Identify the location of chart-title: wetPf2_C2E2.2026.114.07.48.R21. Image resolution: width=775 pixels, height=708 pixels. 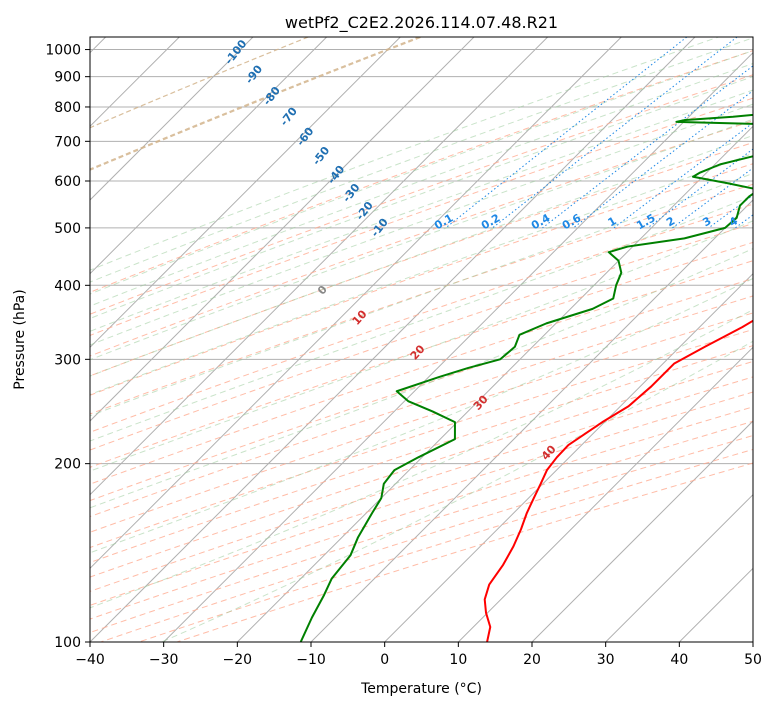
(421, 23).